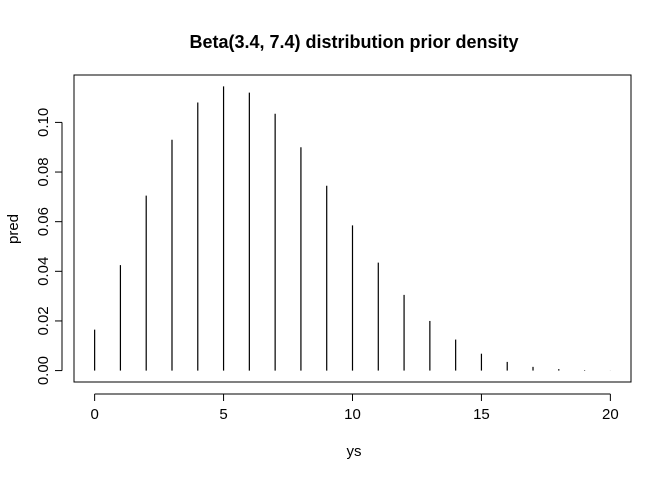 Image resolution: width=672 pixels, height=480 pixels. I want to click on y-tick-label: 0.00, so click(43, 370).